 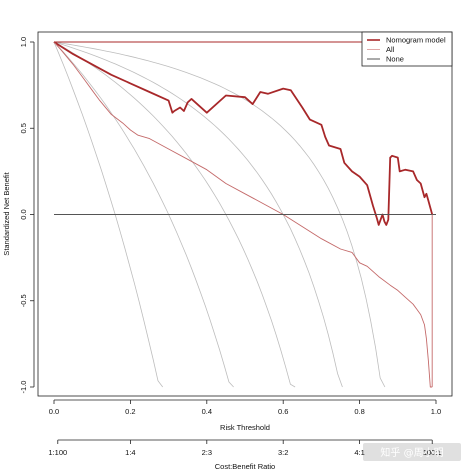 What do you see at coordinates (432, 452) in the screenshot?
I see `cost-benefit-tick-label: 100:1` at bounding box center [432, 452].